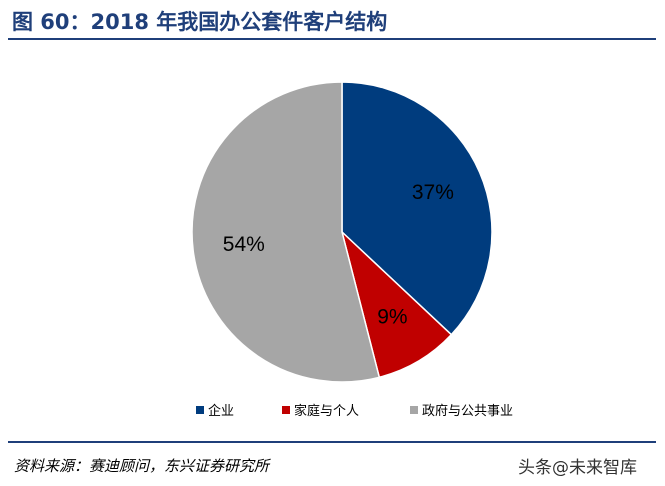 The width and height of the screenshot is (665, 486). Describe the element at coordinates (244, 244) in the screenshot. I see `pie-label-2: 54%` at that location.